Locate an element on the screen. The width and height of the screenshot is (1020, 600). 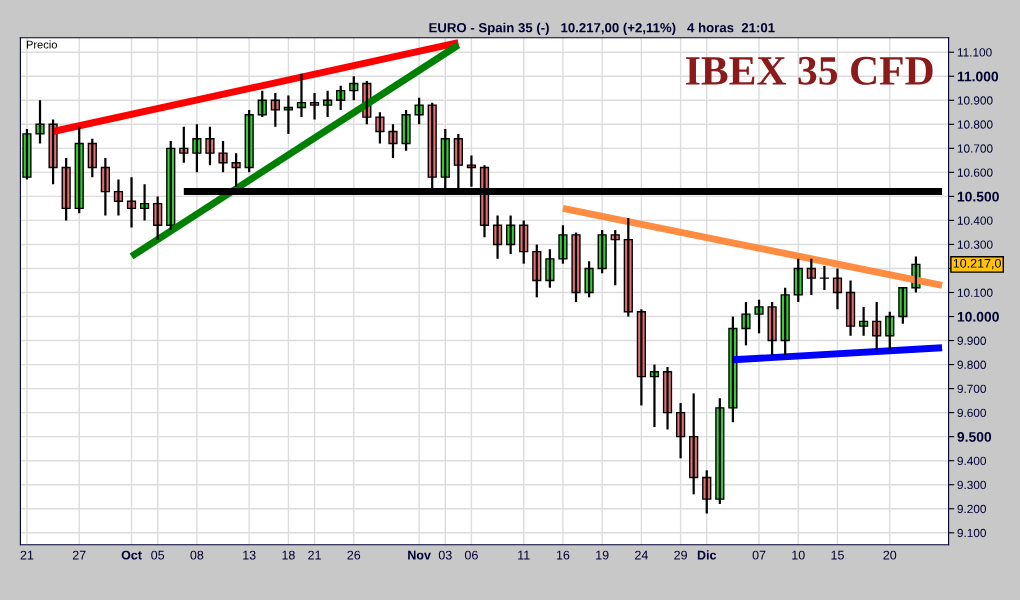
x-tick-label: 08 is located at coordinates (197, 555).